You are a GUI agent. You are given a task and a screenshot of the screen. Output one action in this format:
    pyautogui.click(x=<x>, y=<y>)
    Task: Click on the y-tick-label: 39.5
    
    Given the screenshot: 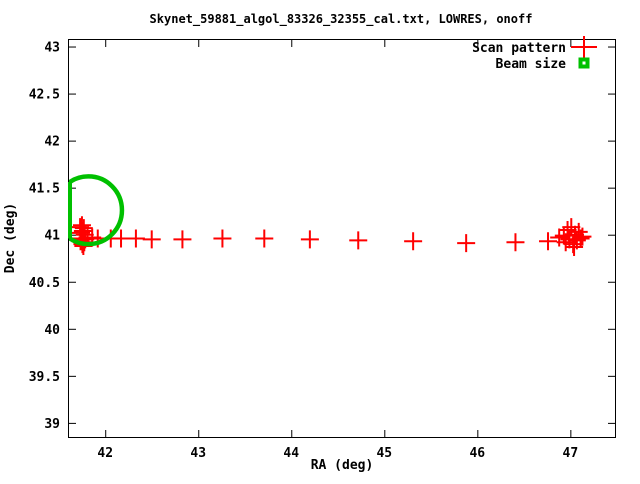 What is the action you would take?
    pyautogui.click(x=44, y=377)
    